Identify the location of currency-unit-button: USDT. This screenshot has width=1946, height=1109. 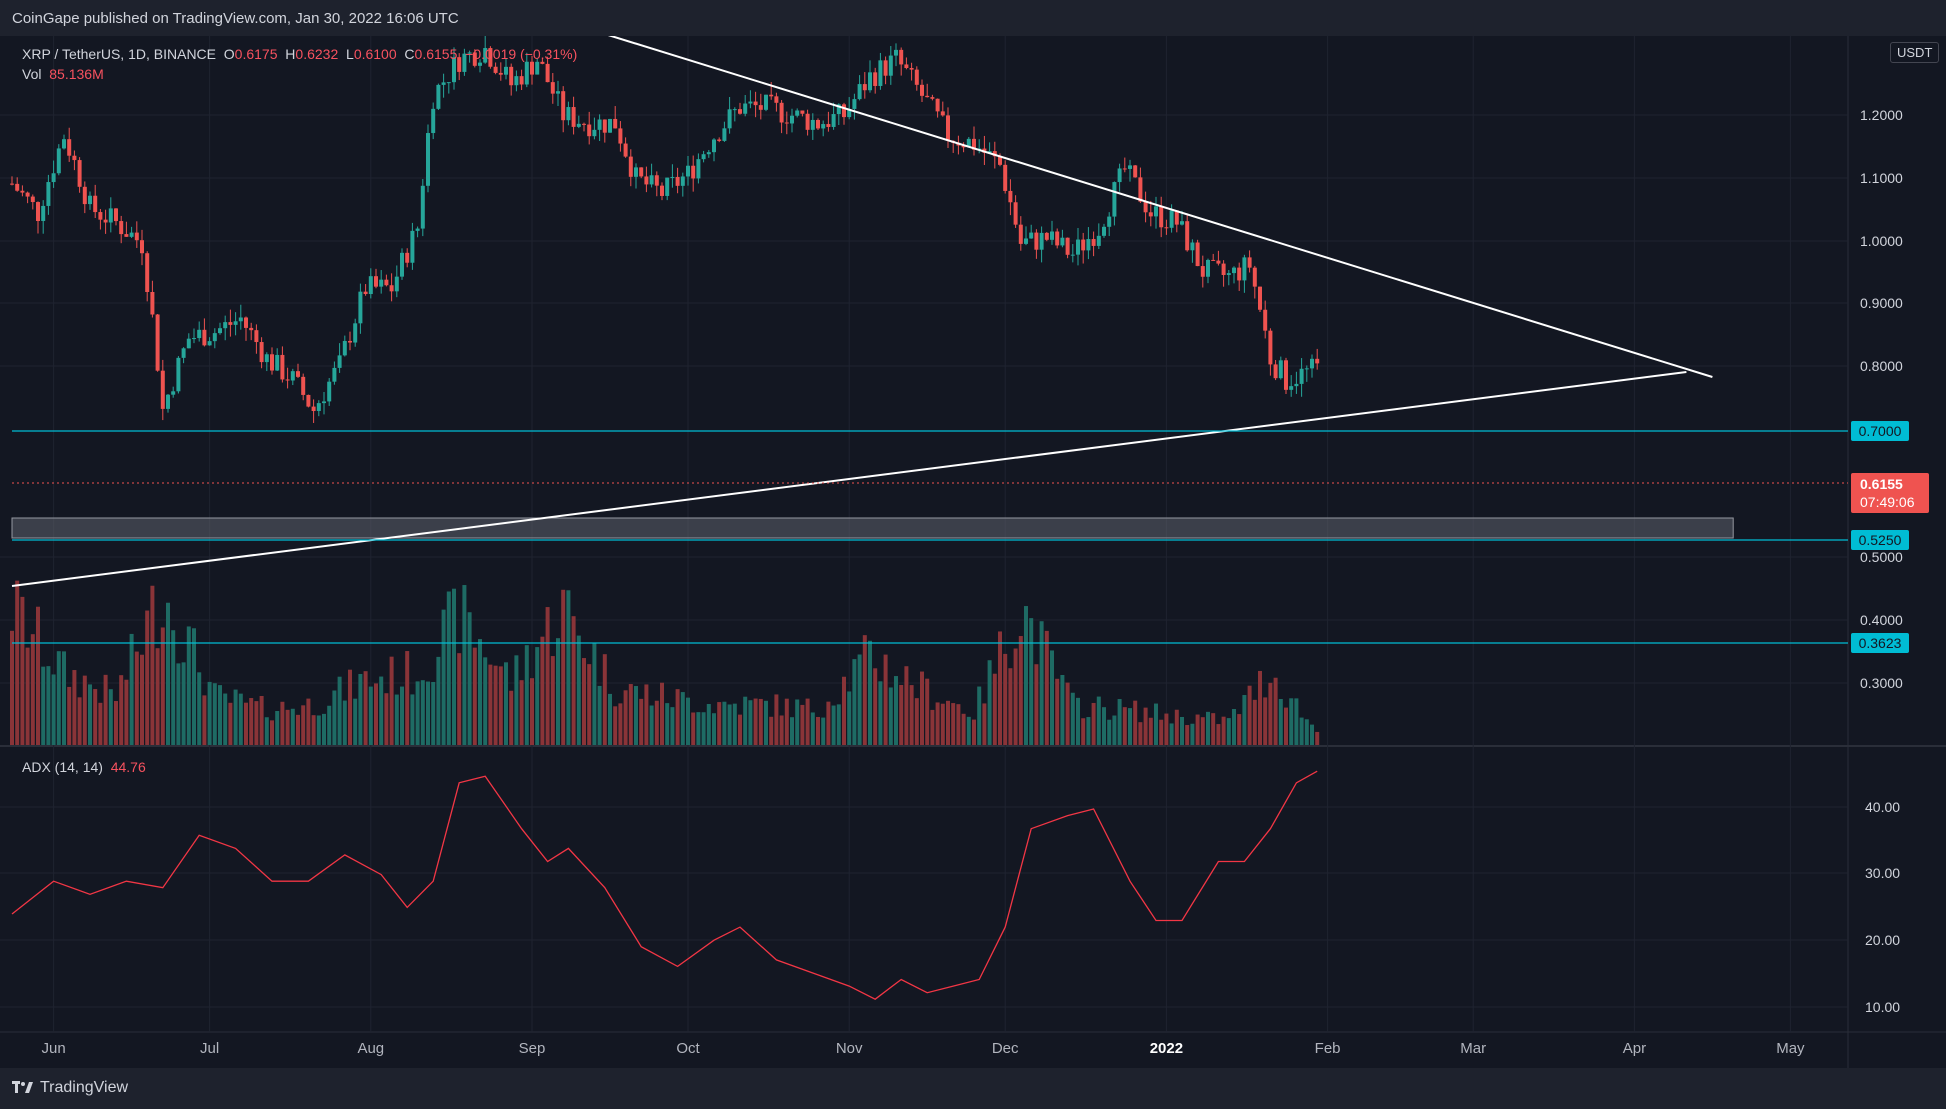
(1915, 52).